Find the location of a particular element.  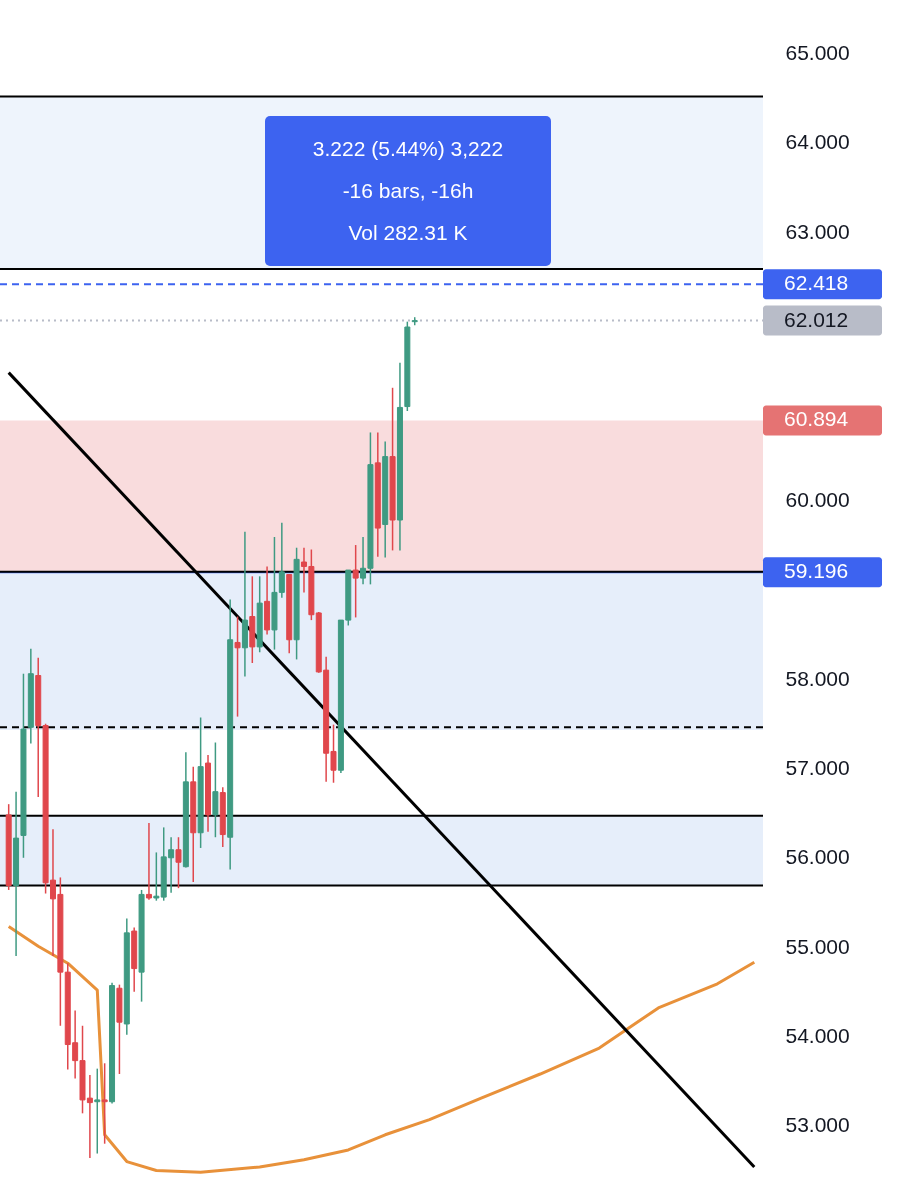

ref-line-label: 59.196 is located at coordinates (816, 571).